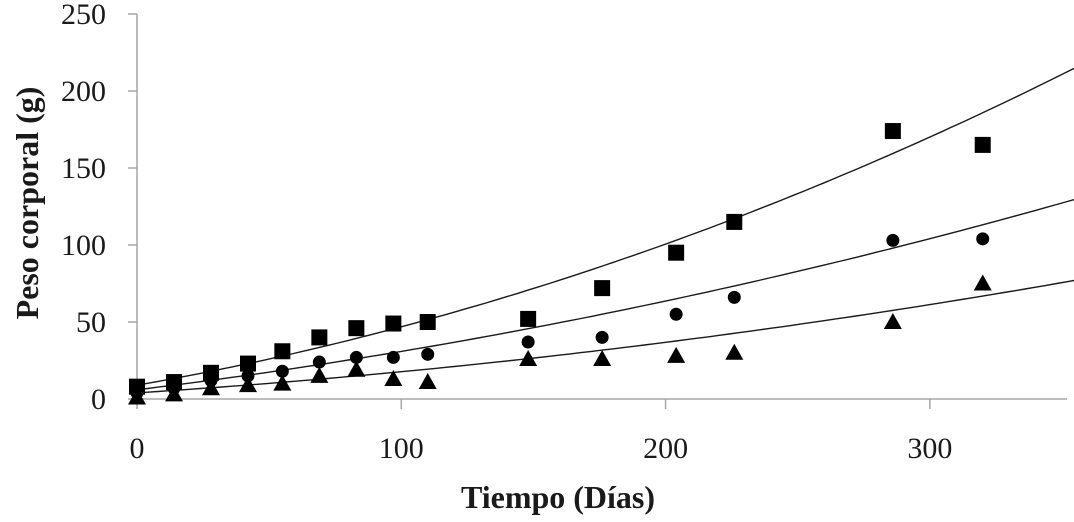 This screenshot has height=522, width=1074. What do you see at coordinates (401, 448) in the screenshot?
I see `x-tick-label: 100` at bounding box center [401, 448].